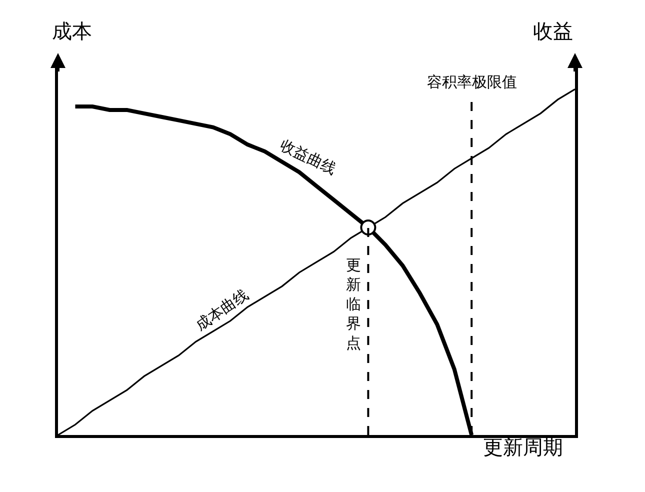  What do you see at coordinates (308, 157) in the screenshot?
I see `text: 收益曲线` at bounding box center [308, 157].